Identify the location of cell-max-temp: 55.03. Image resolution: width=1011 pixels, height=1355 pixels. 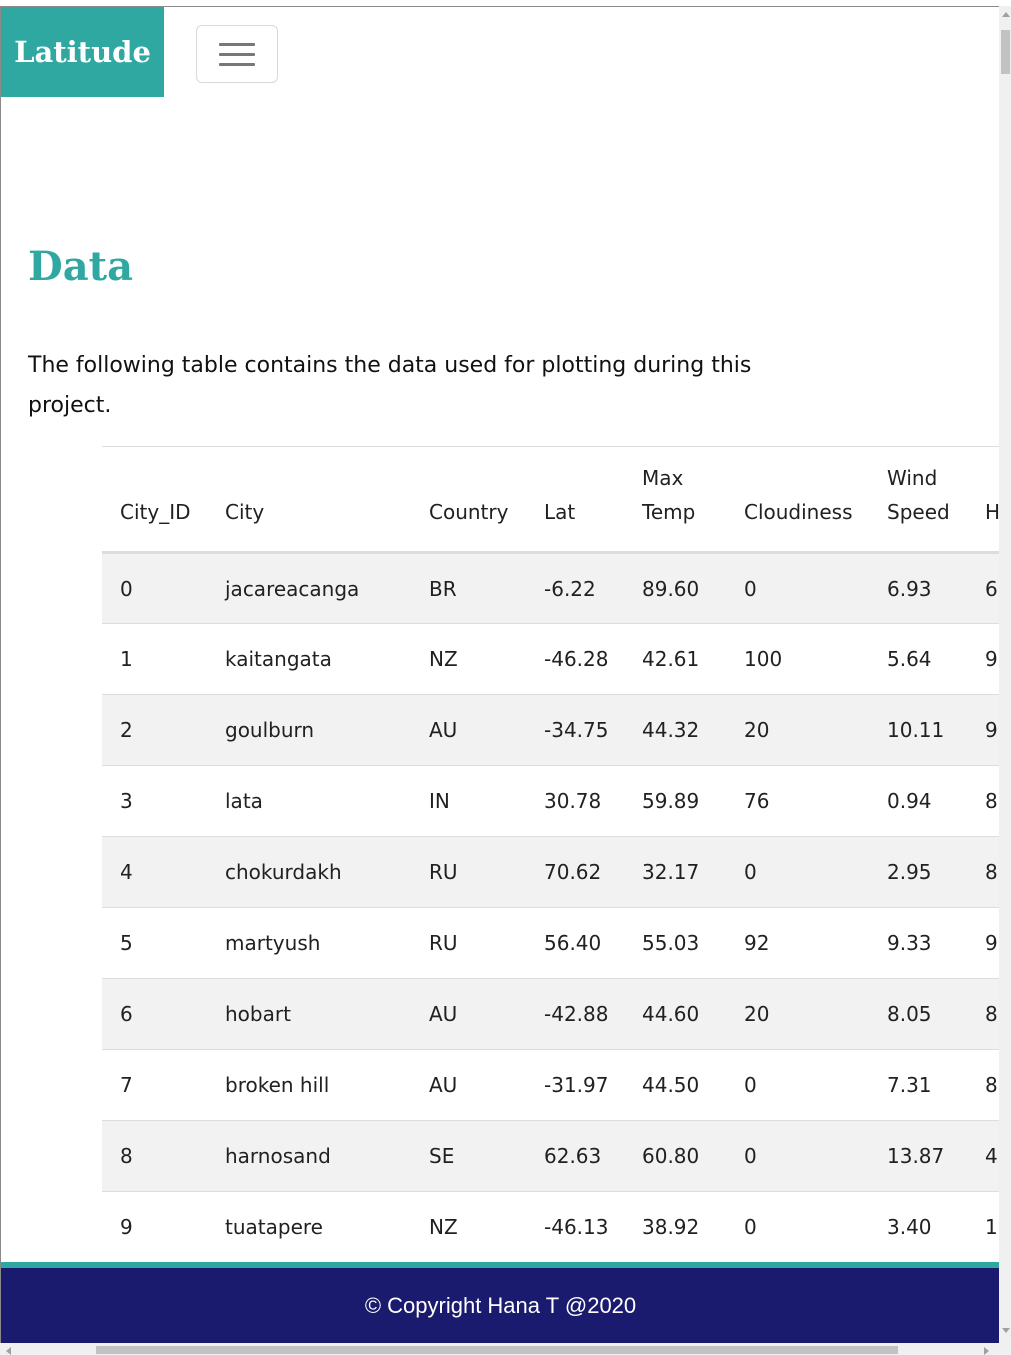
(693, 943).